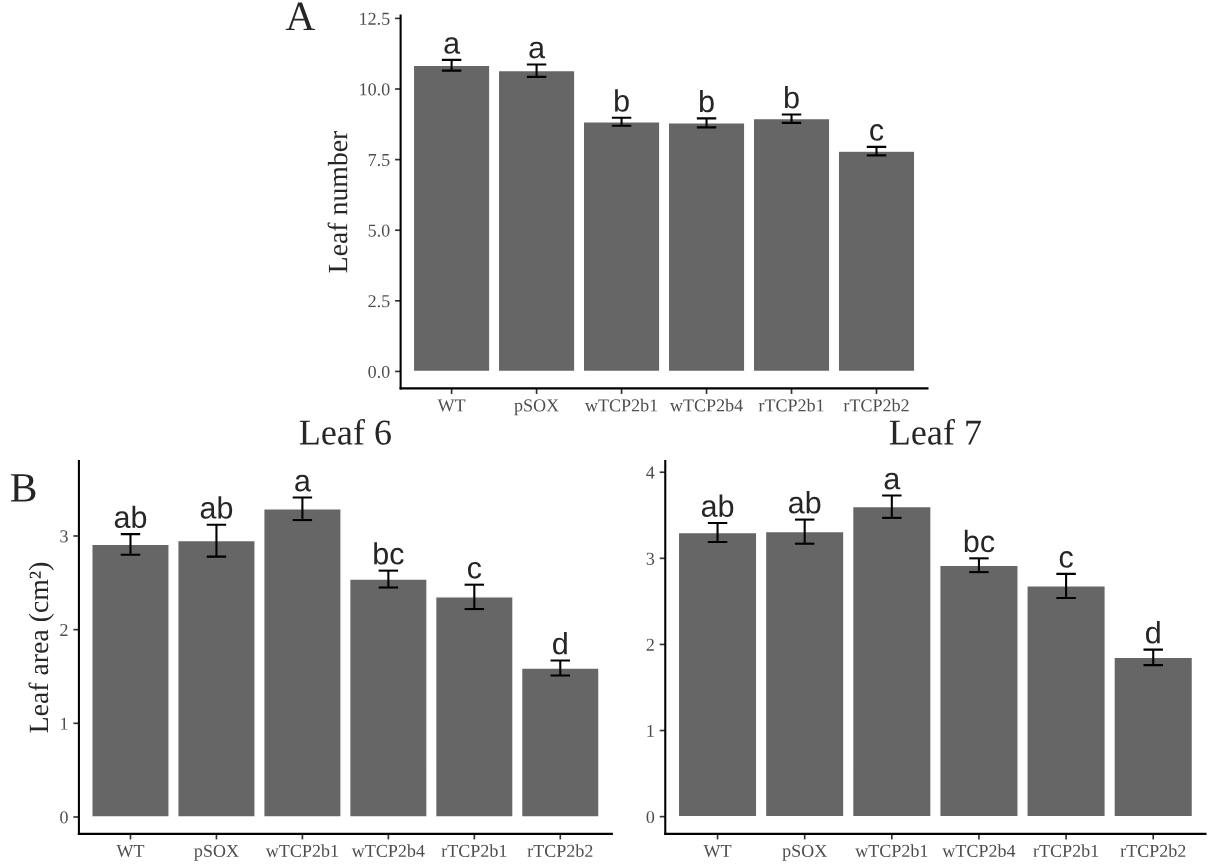  Describe the element at coordinates (337, 201) in the screenshot. I see `y-axis-title: Leaf number` at that location.